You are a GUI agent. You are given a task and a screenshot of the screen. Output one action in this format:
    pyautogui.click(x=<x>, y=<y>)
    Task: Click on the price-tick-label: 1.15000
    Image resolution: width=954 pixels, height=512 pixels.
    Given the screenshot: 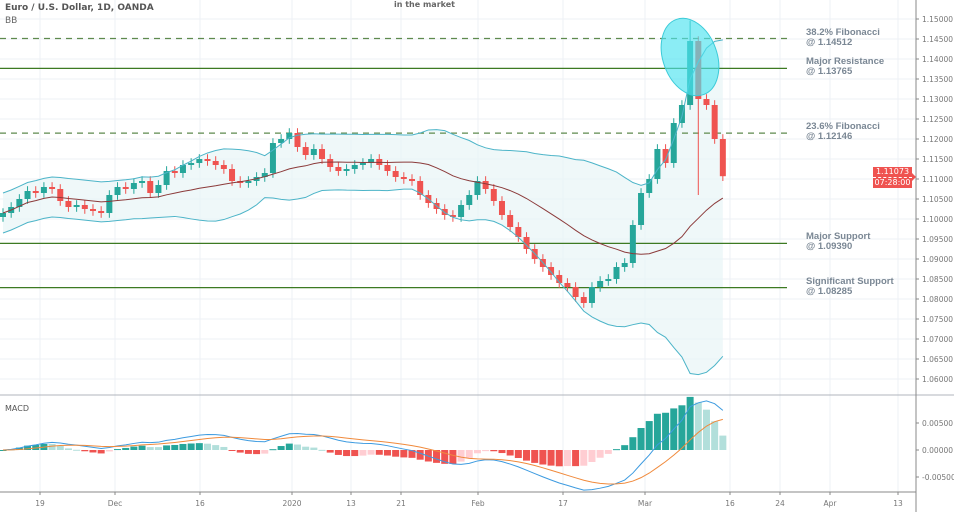 What is the action you would take?
    pyautogui.click(x=937, y=19)
    